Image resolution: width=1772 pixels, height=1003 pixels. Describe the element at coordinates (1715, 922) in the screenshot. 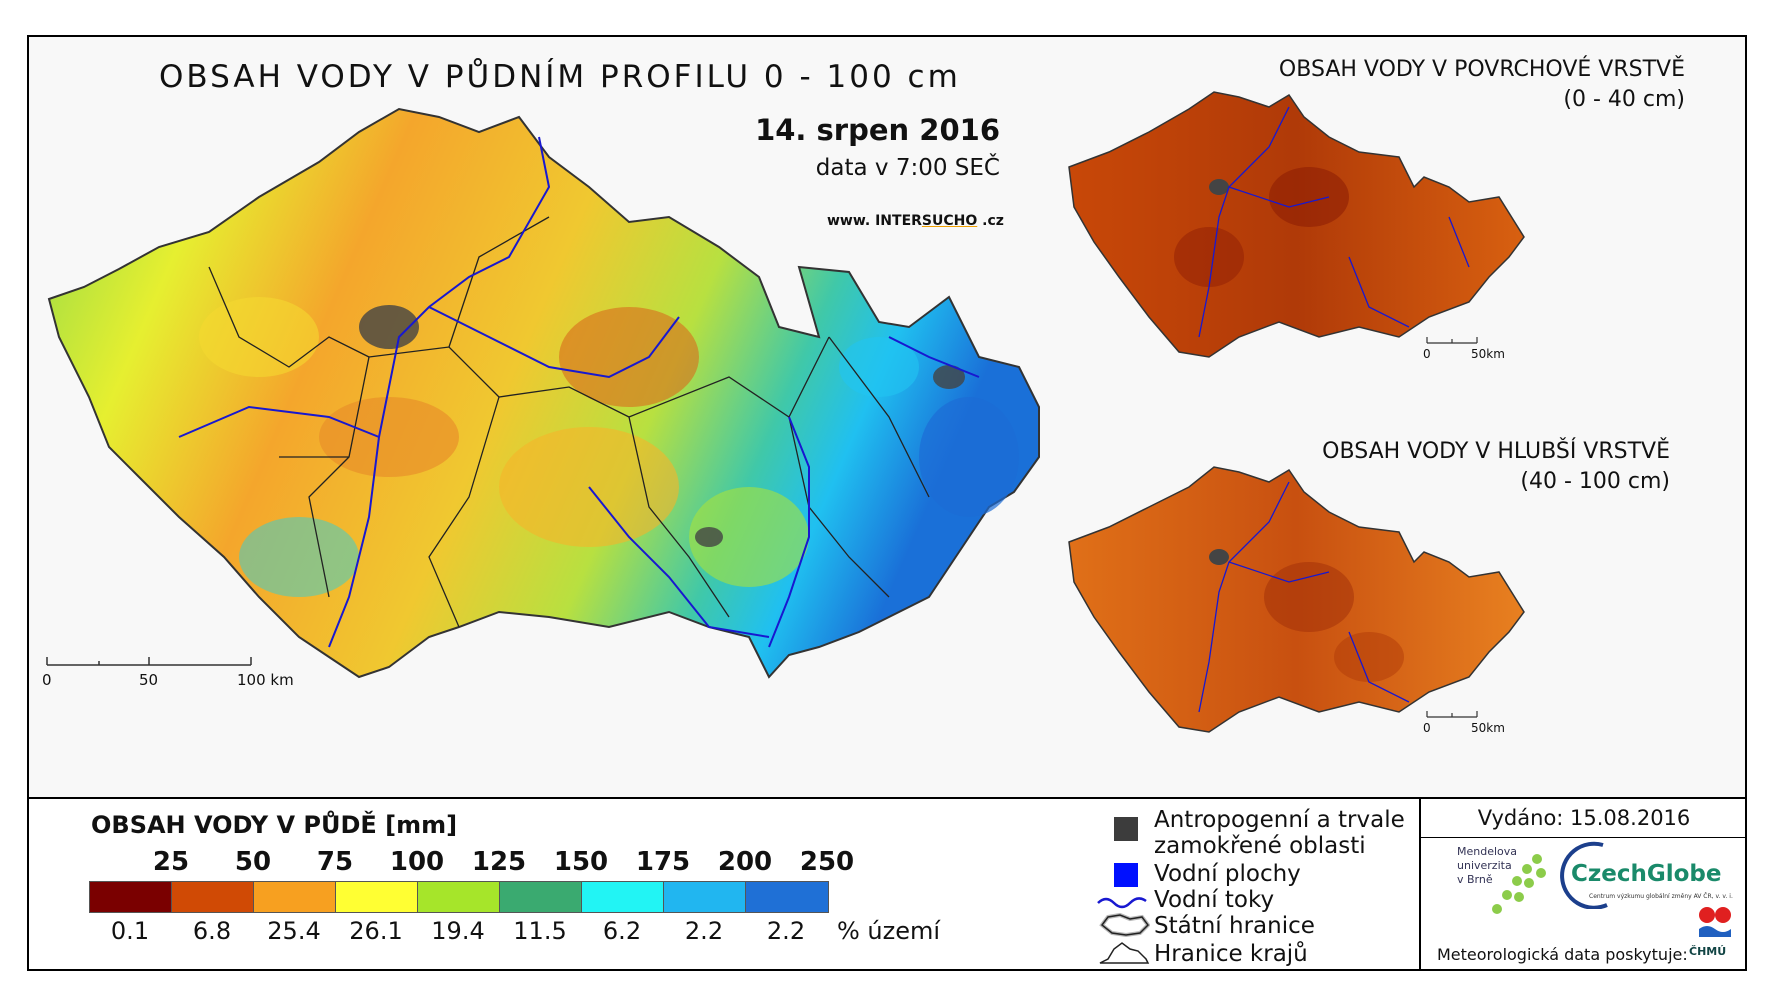

I see `chmu-logo-icon` at that location.